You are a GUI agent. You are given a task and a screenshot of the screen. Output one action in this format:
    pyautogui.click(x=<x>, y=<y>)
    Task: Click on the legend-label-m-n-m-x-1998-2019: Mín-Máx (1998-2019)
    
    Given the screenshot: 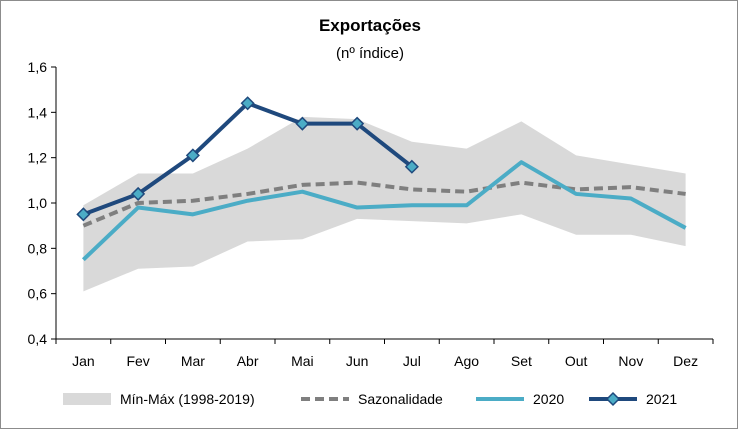 What is the action you would take?
    pyautogui.click(x=187, y=399)
    